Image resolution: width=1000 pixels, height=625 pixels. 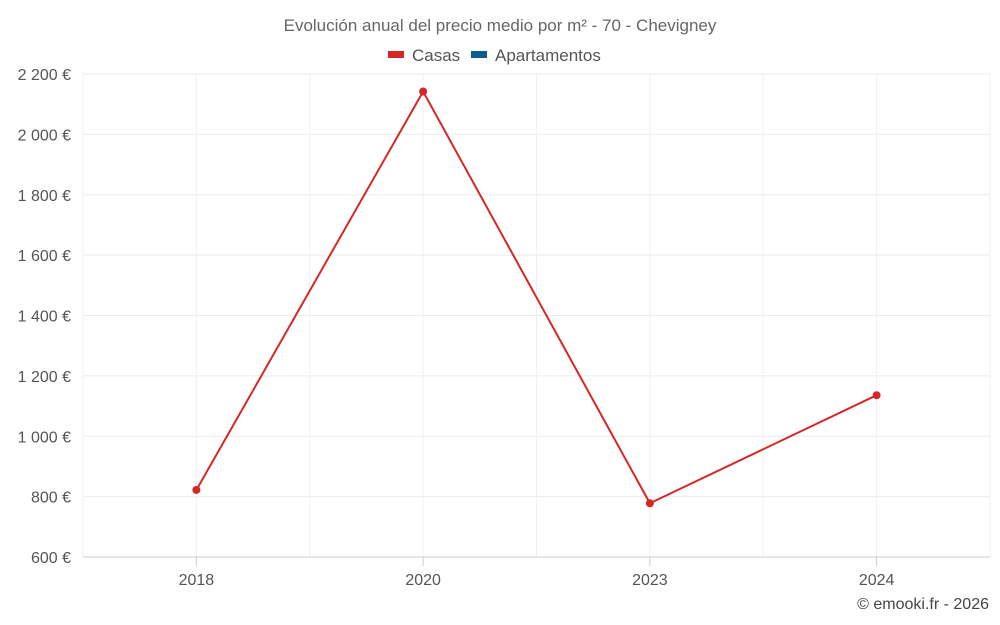 I want to click on legend-label-apartamentos: Apartamentos, so click(x=548, y=55).